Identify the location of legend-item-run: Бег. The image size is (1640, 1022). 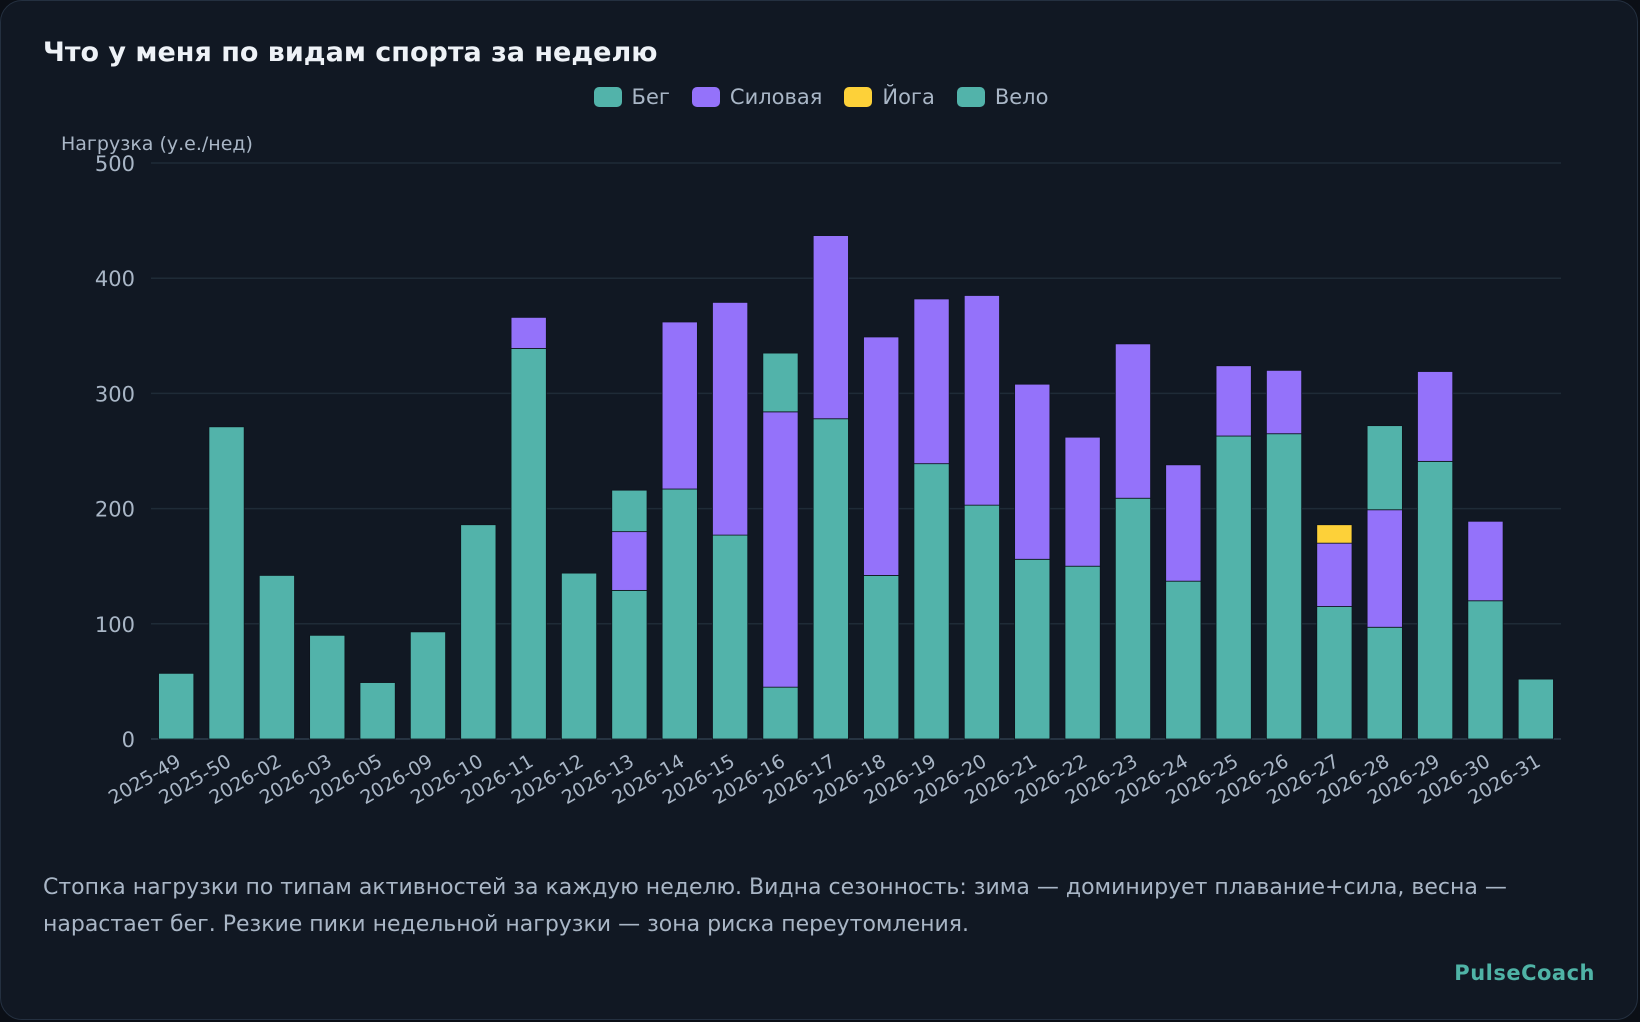
(631, 97).